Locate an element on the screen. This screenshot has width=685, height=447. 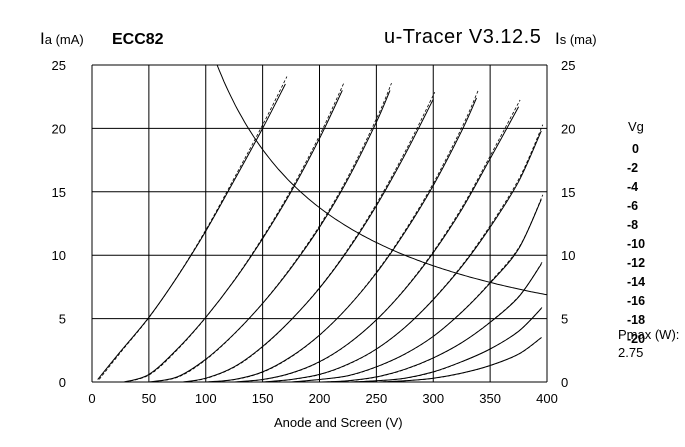
pmax-value: 2.75 is located at coordinates (631, 352).